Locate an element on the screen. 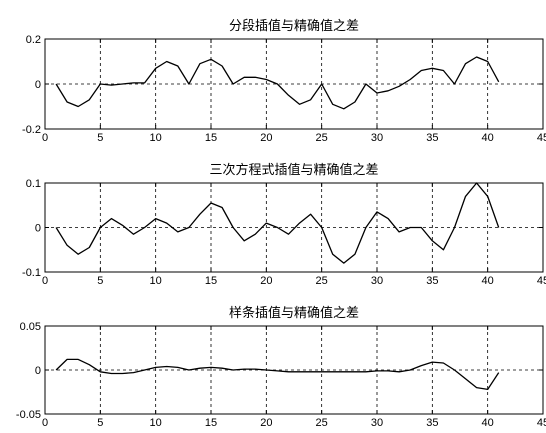  subplot-title: 三次方程式插值与精确值之差 is located at coordinates (293, 170).